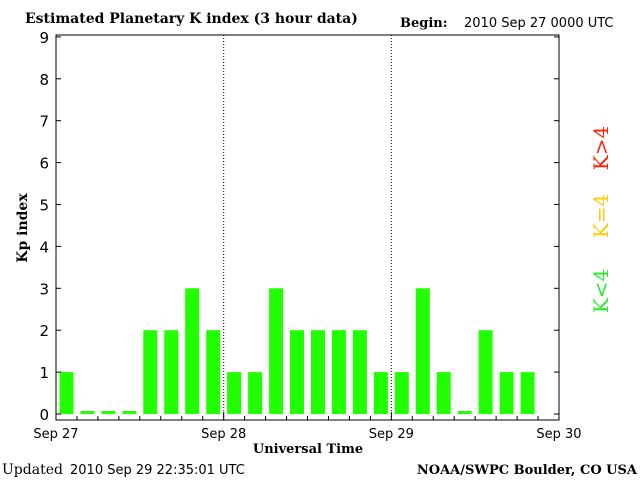 The image size is (640, 480). What do you see at coordinates (424, 23) in the screenshot?
I see `begin-label: Begin:` at bounding box center [424, 23].